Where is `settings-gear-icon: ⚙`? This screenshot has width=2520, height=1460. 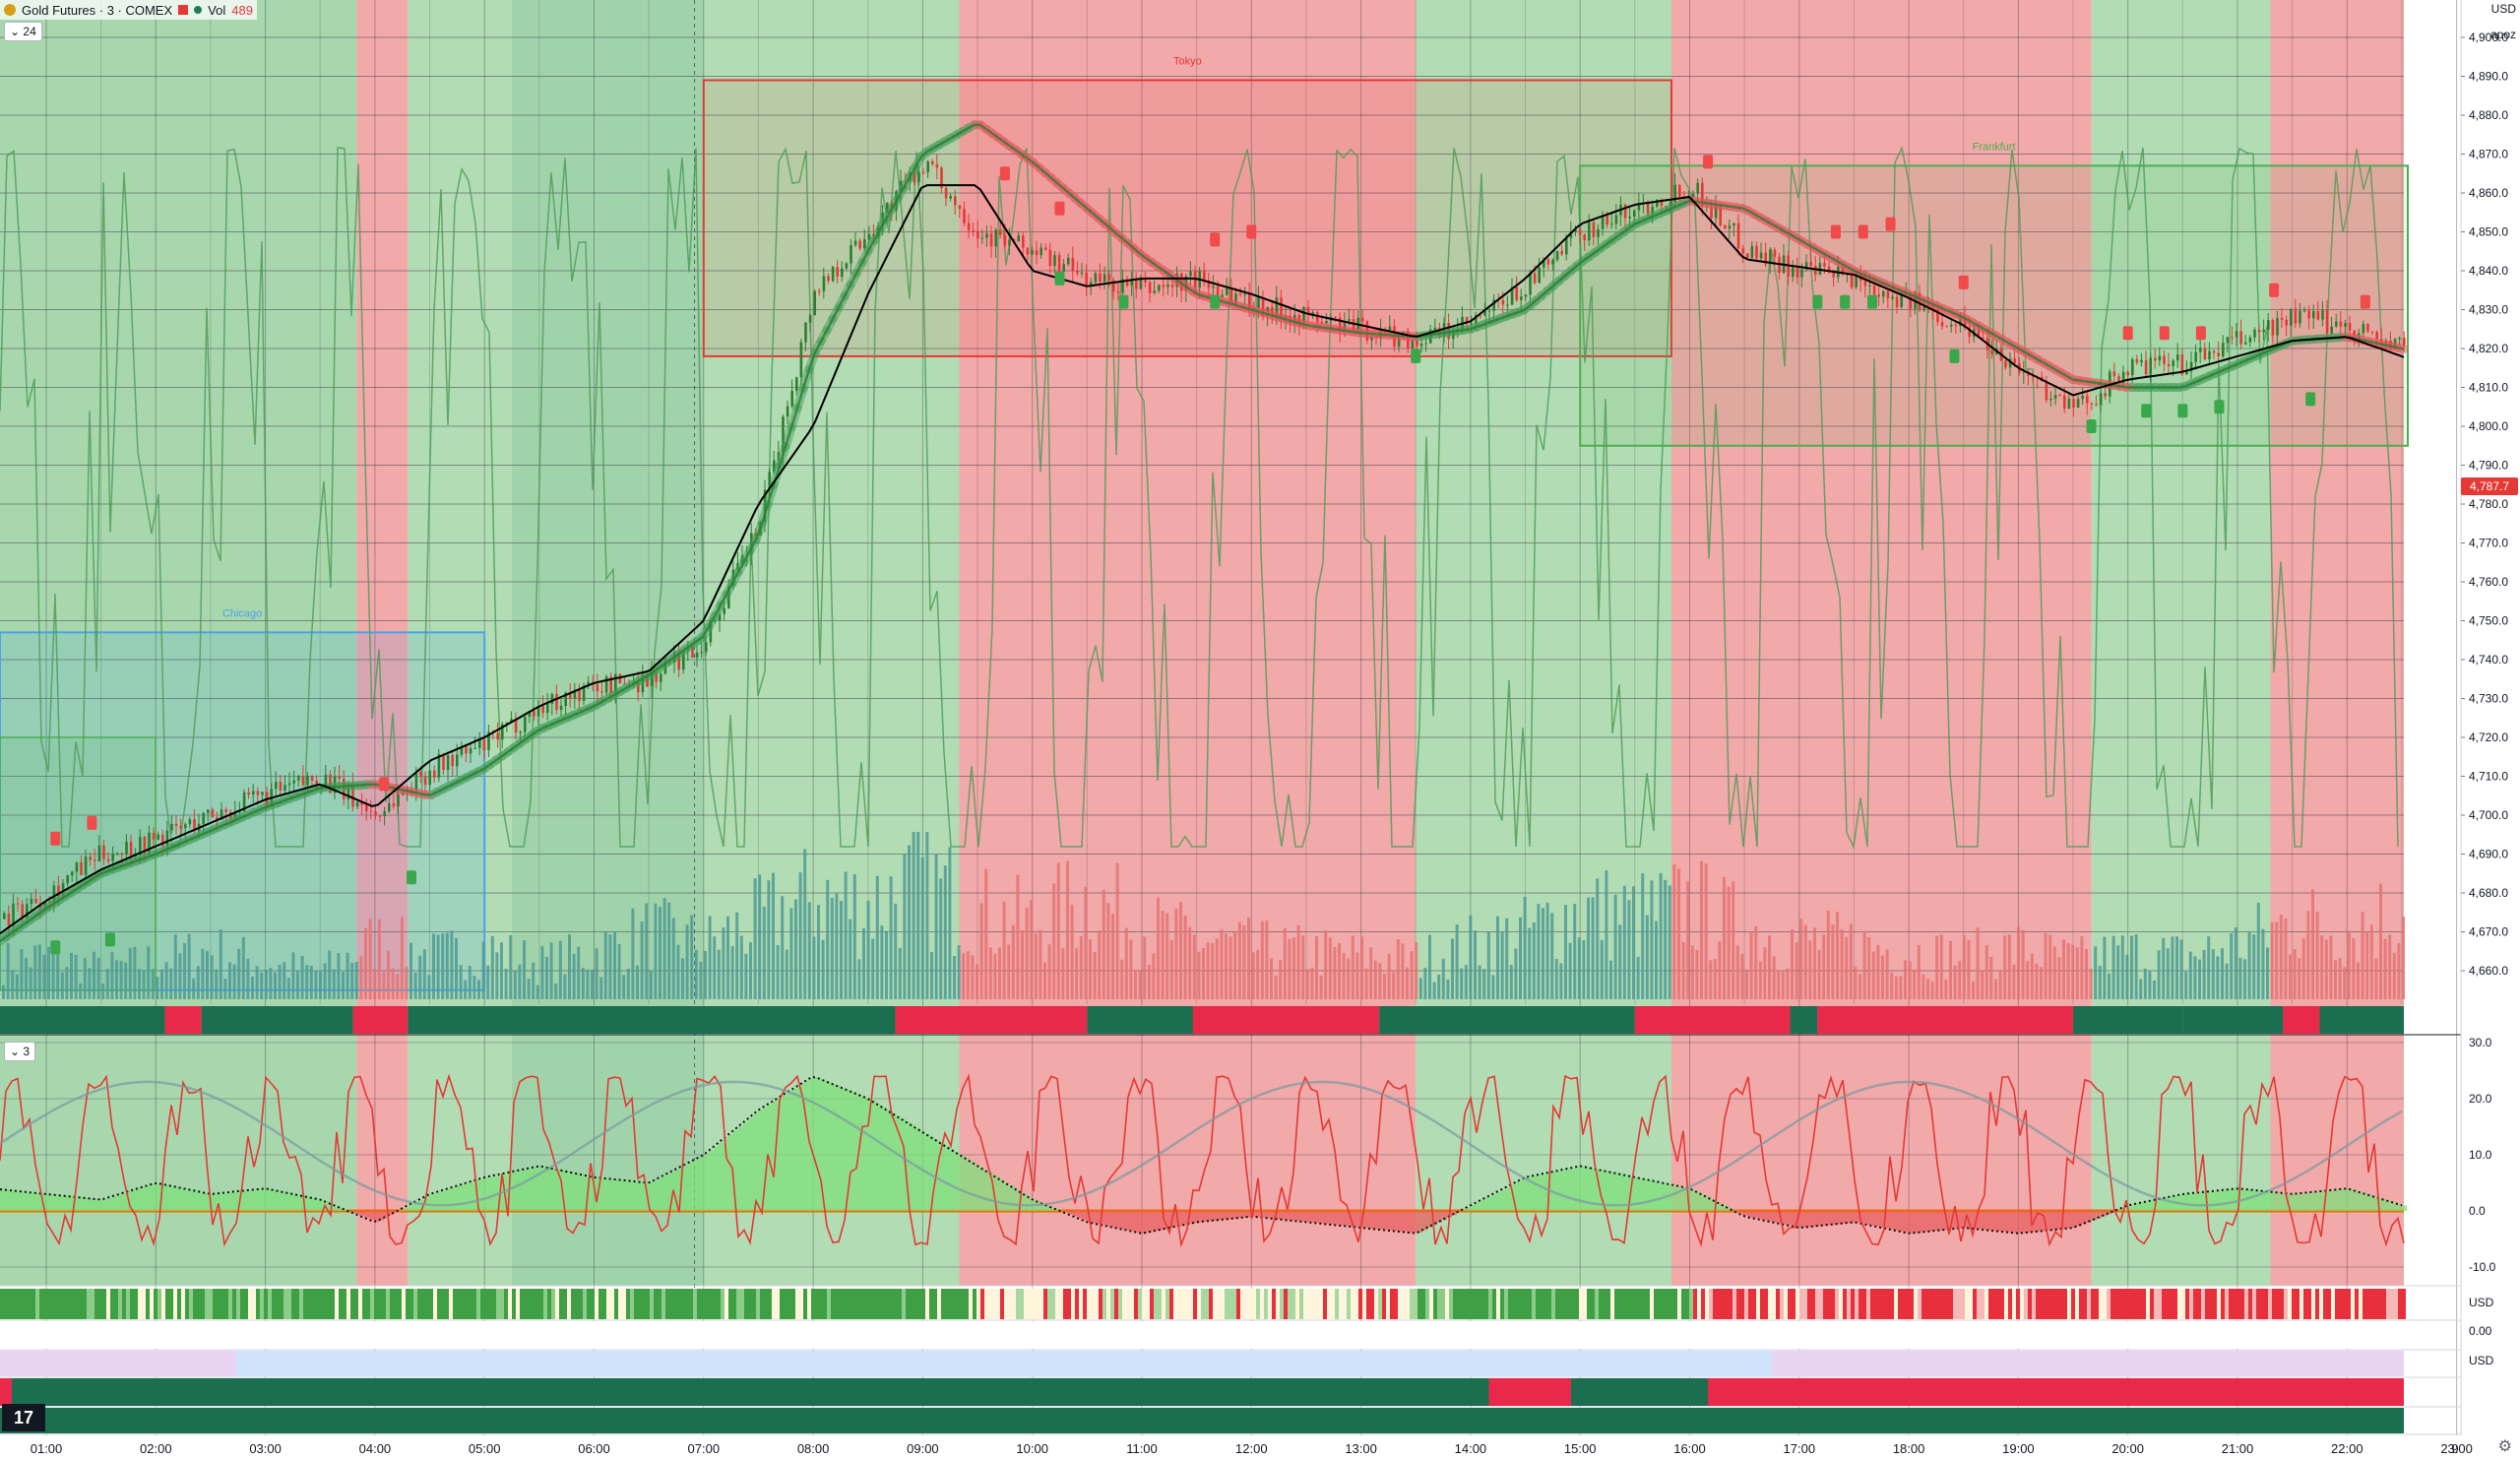
settings-gear-icon: ⚙ is located at coordinates (2504, 1446).